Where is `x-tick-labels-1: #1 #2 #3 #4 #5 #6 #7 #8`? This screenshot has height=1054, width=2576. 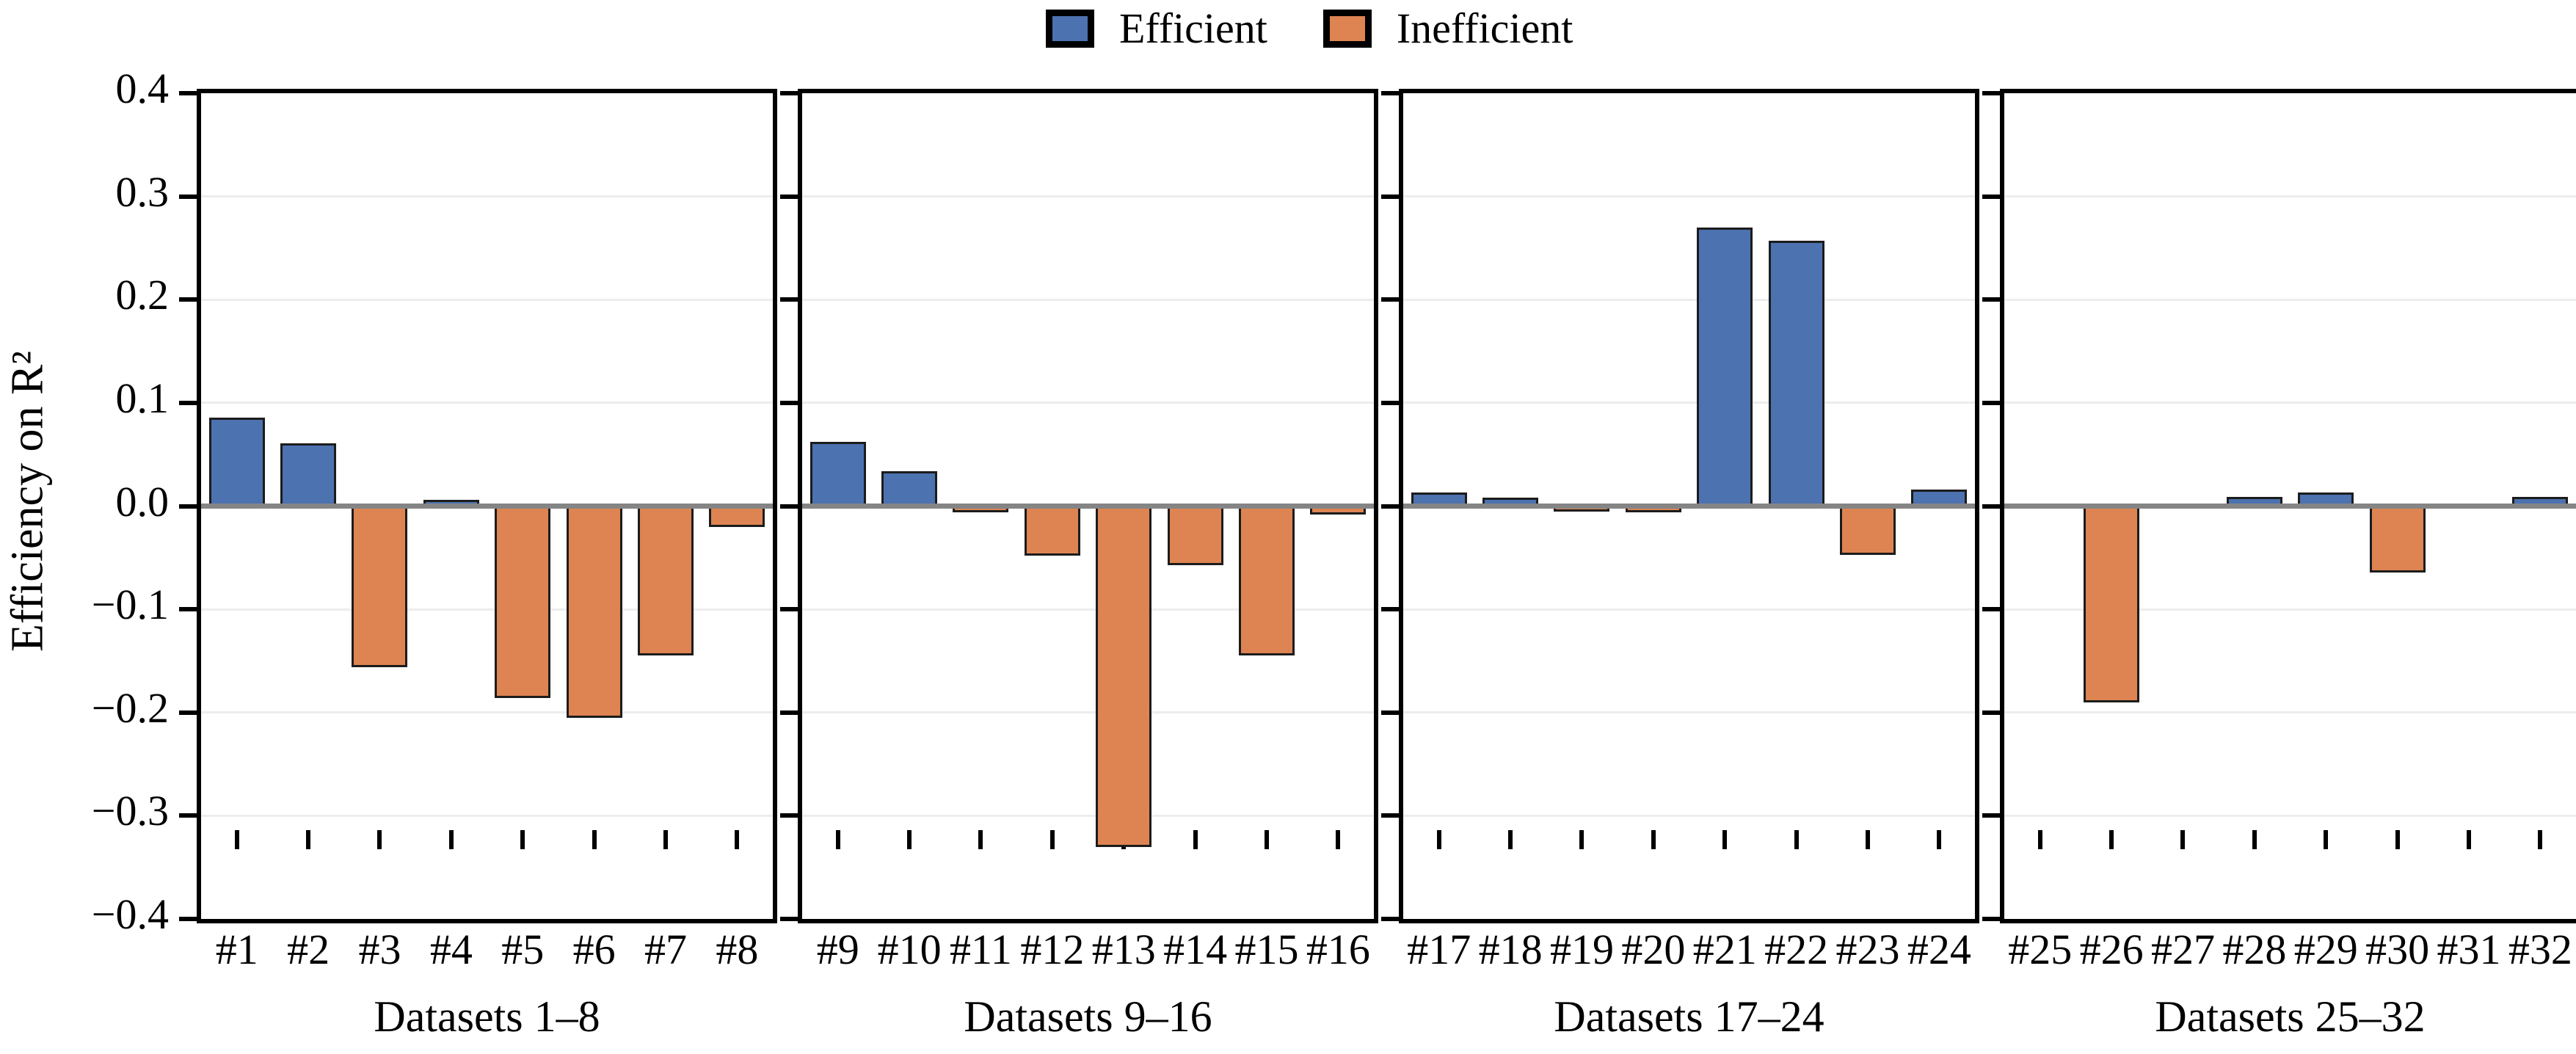
x-tick-labels-1: #1 #2 #3 #4 #5 #6 #7 #8 is located at coordinates (487, 952).